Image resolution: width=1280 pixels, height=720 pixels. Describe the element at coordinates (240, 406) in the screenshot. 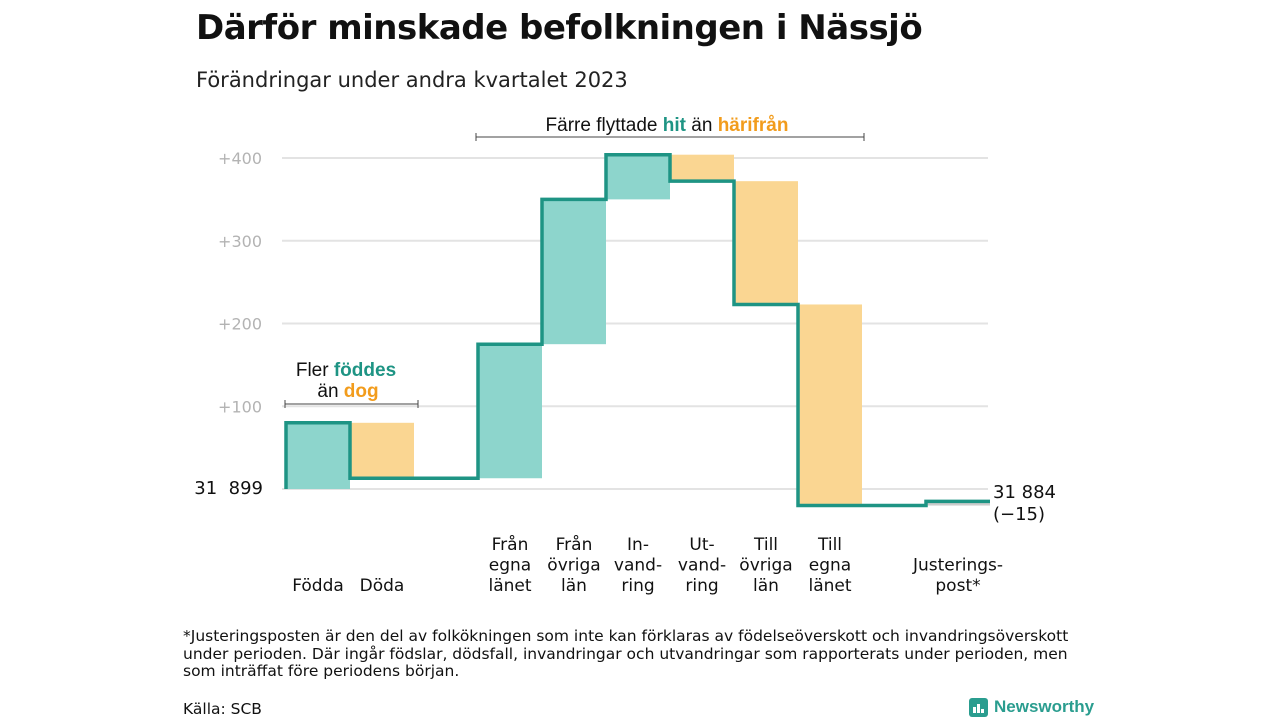

I see `y-tick-label: +100` at that location.